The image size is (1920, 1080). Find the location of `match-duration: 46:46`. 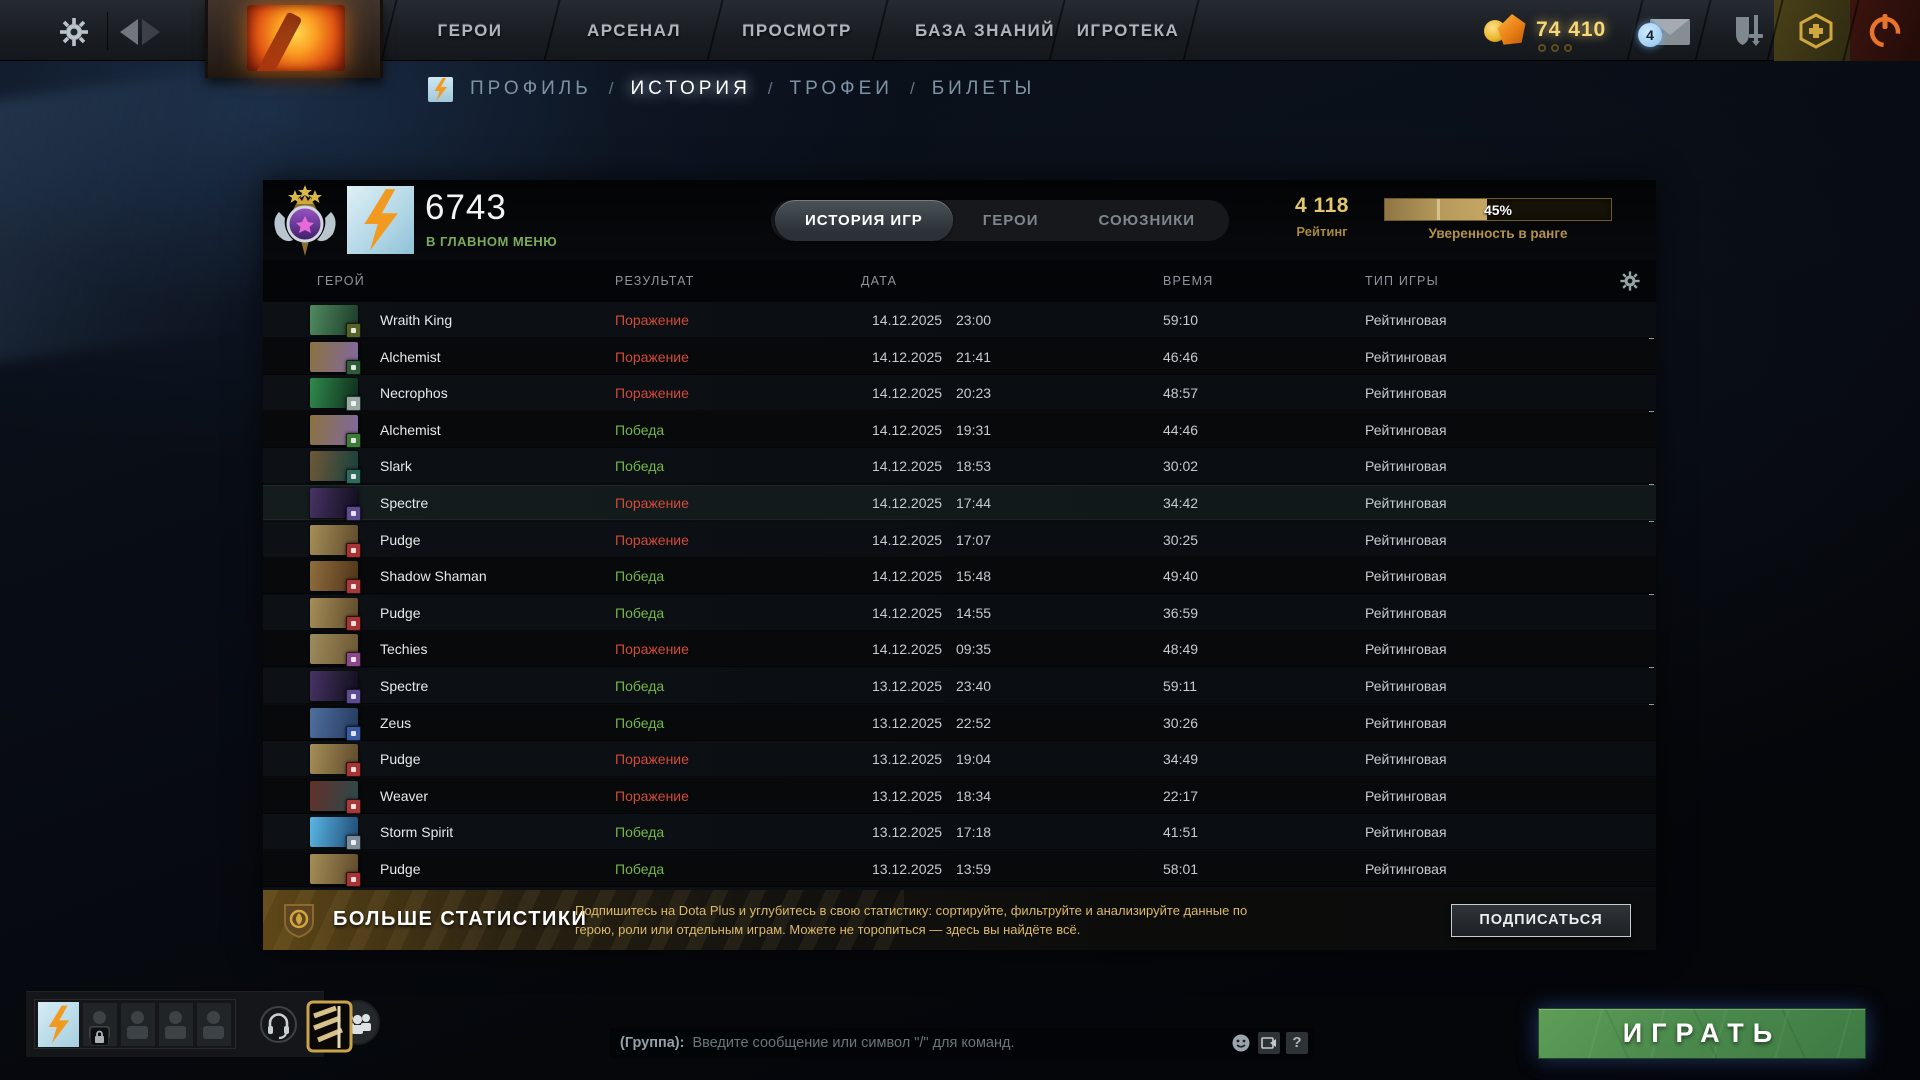

match-duration: 46:46 is located at coordinates (1181, 356).